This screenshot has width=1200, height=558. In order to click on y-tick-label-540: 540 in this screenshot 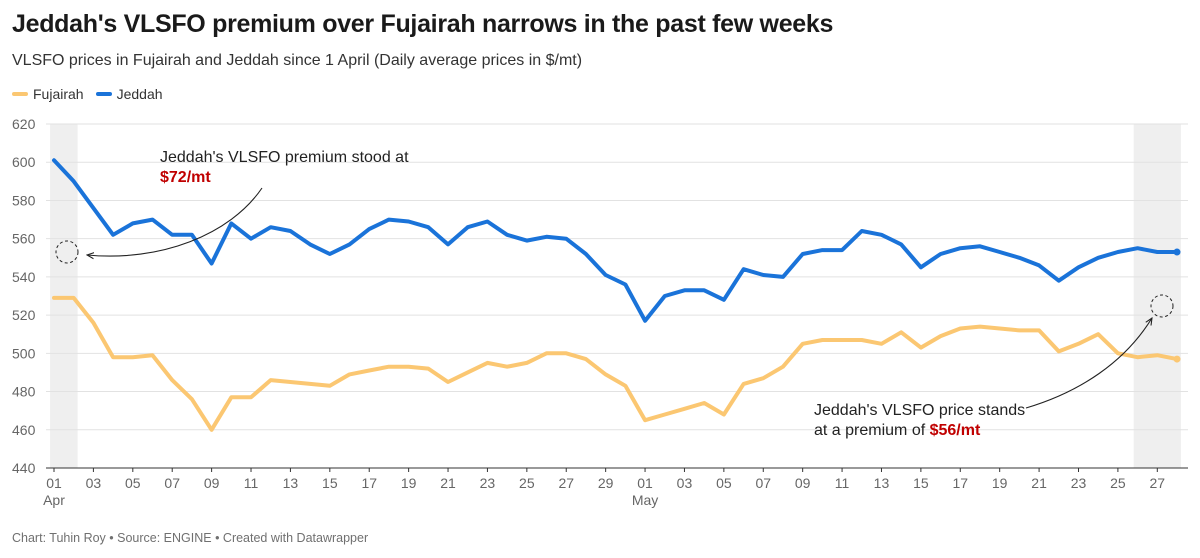, I will do `click(24, 277)`.